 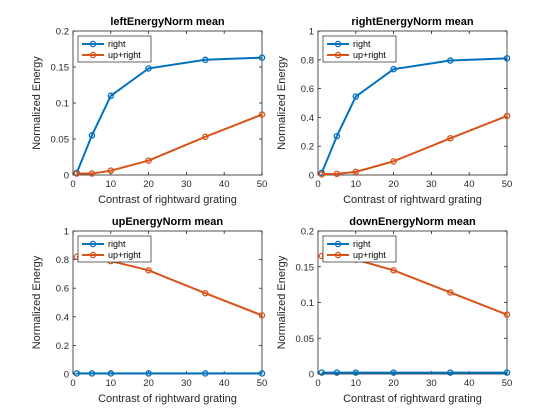 I want to click on chart-title: downEnergyNorm mean, so click(x=412, y=222).